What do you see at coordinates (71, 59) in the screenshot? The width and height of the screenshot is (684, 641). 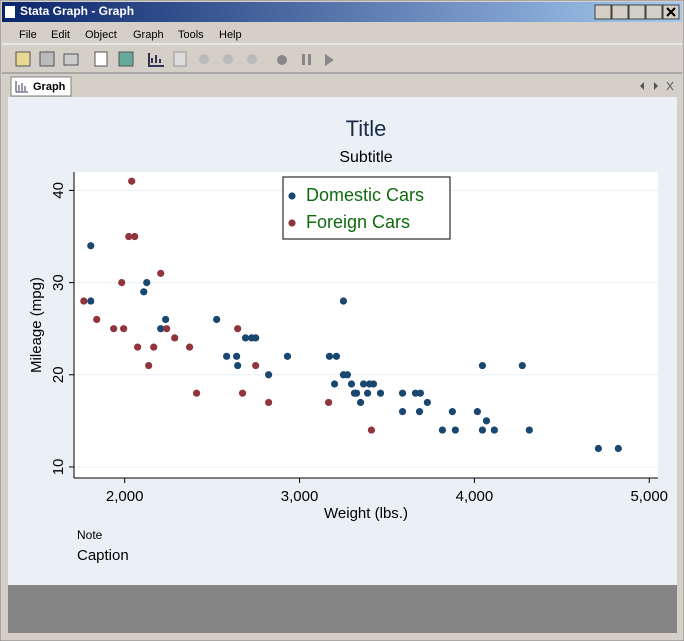 I see `tool-print` at bounding box center [71, 59].